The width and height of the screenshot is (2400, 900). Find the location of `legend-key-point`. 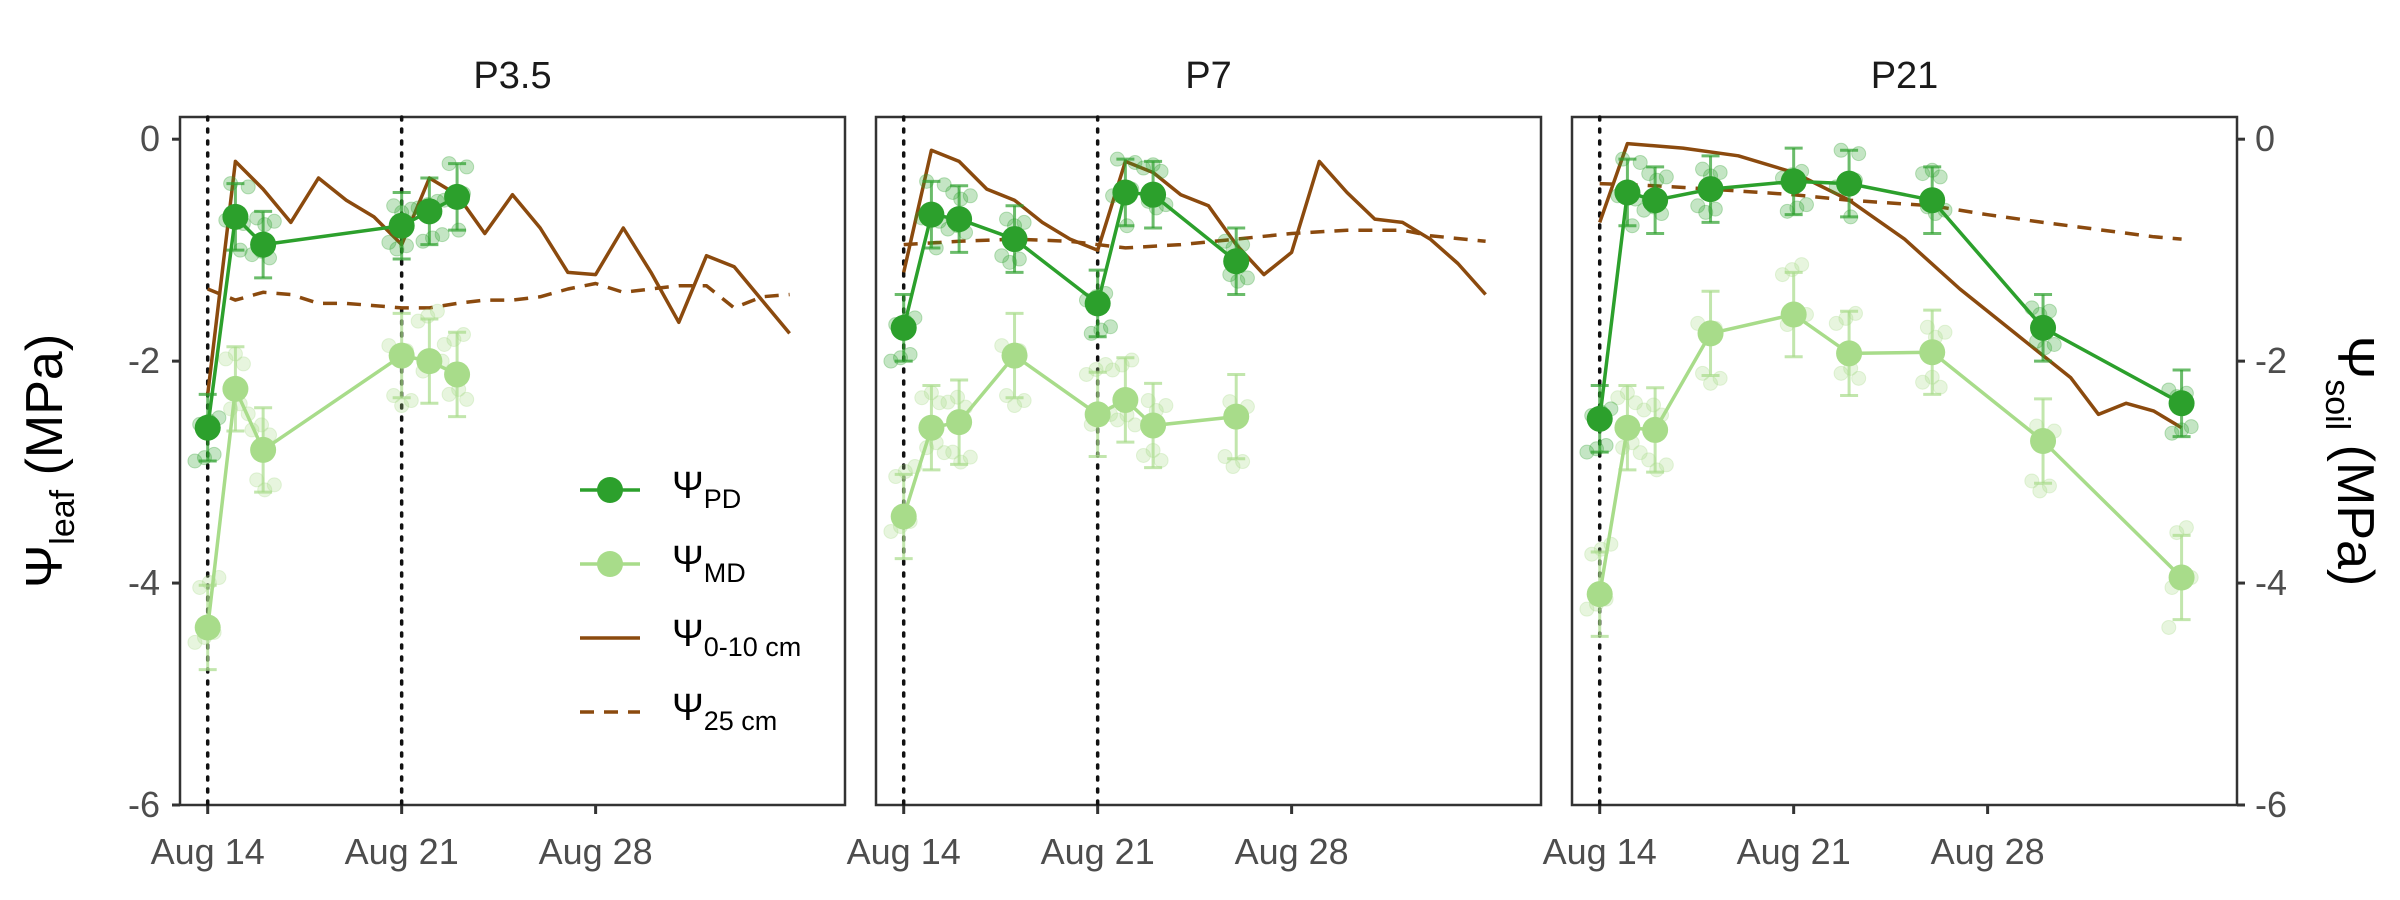

legend-key-point is located at coordinates (610, 490).